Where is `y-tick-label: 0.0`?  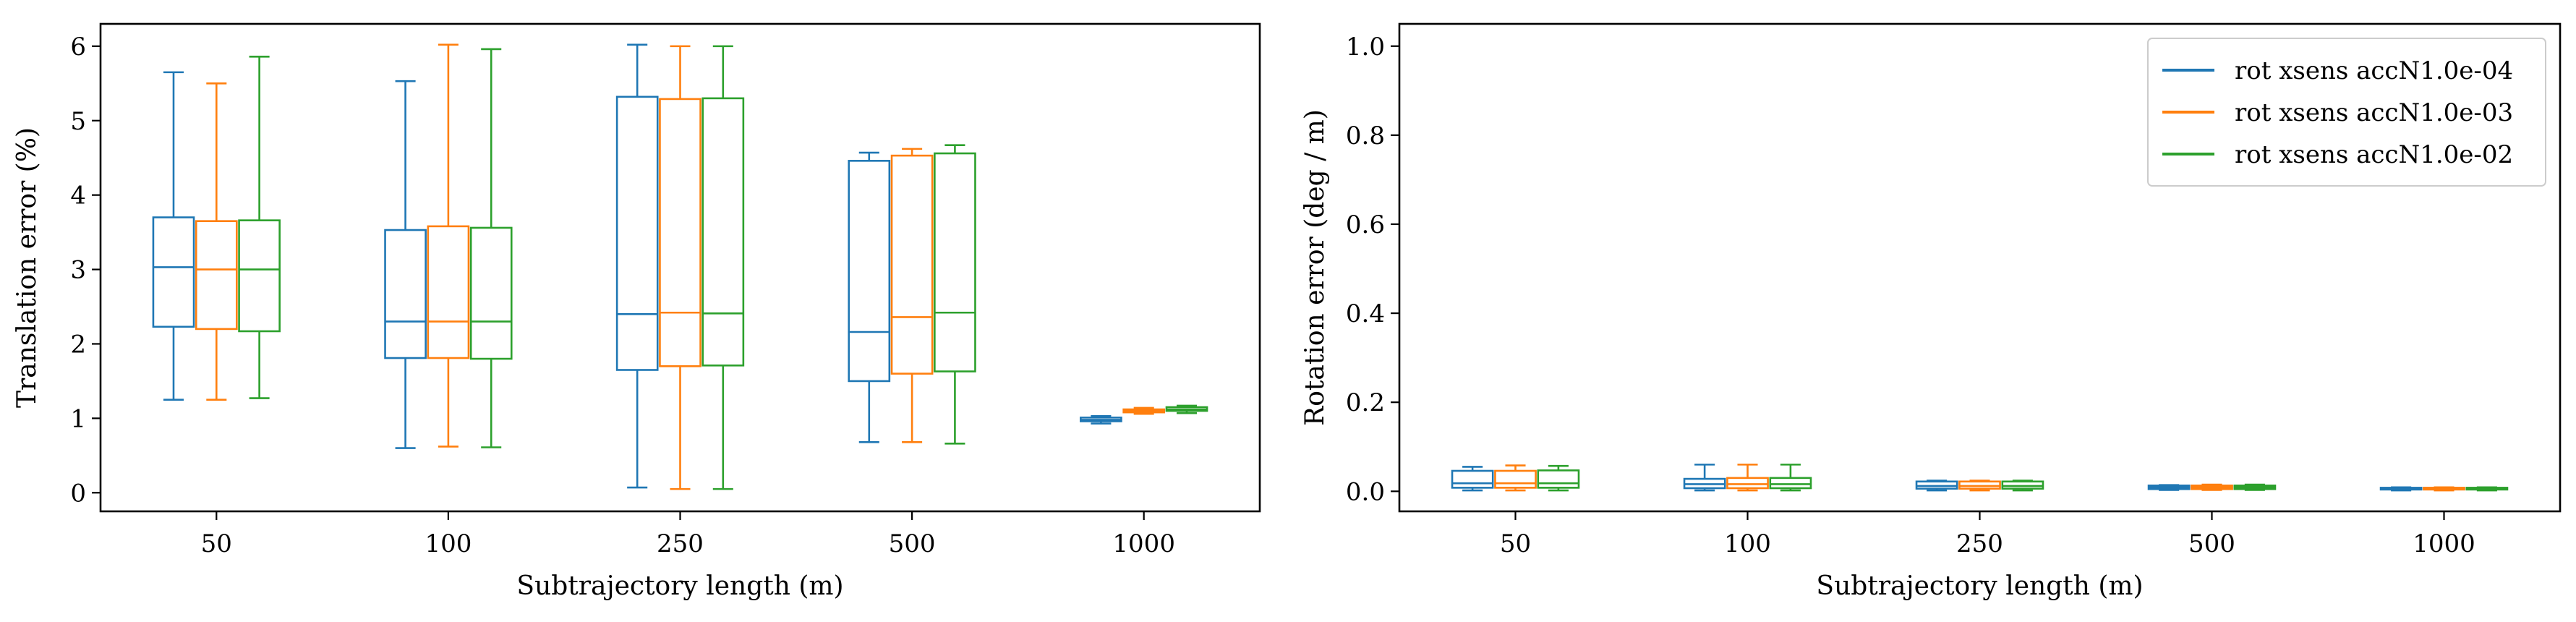 y-tick-label: 0.0 is located at coordinates (1365, 491).